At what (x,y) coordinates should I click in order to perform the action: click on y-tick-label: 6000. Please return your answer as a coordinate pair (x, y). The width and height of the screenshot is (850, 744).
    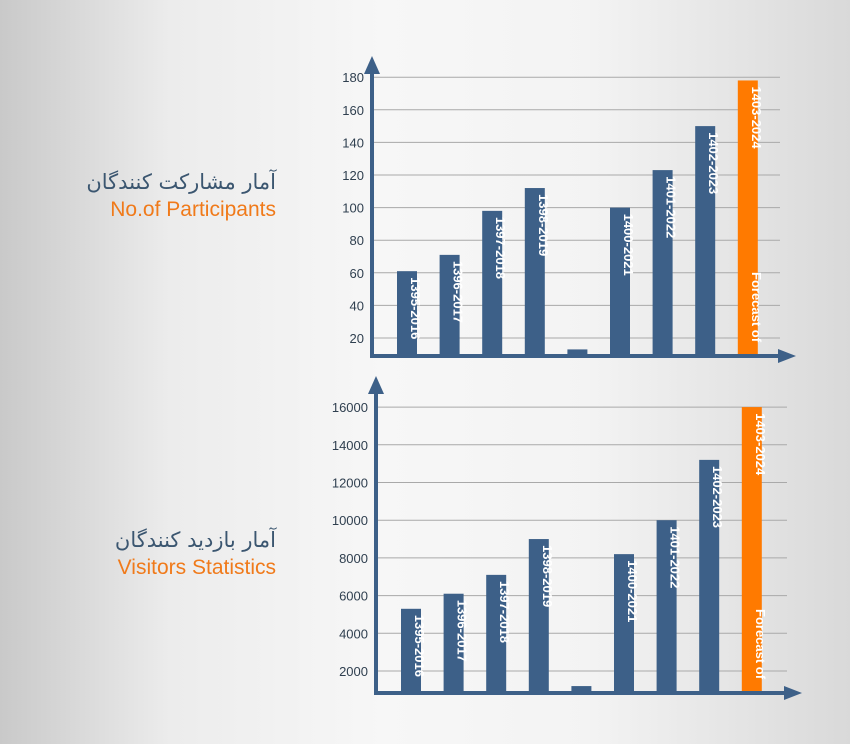
    Looking at the image, I should click on (353, 596).